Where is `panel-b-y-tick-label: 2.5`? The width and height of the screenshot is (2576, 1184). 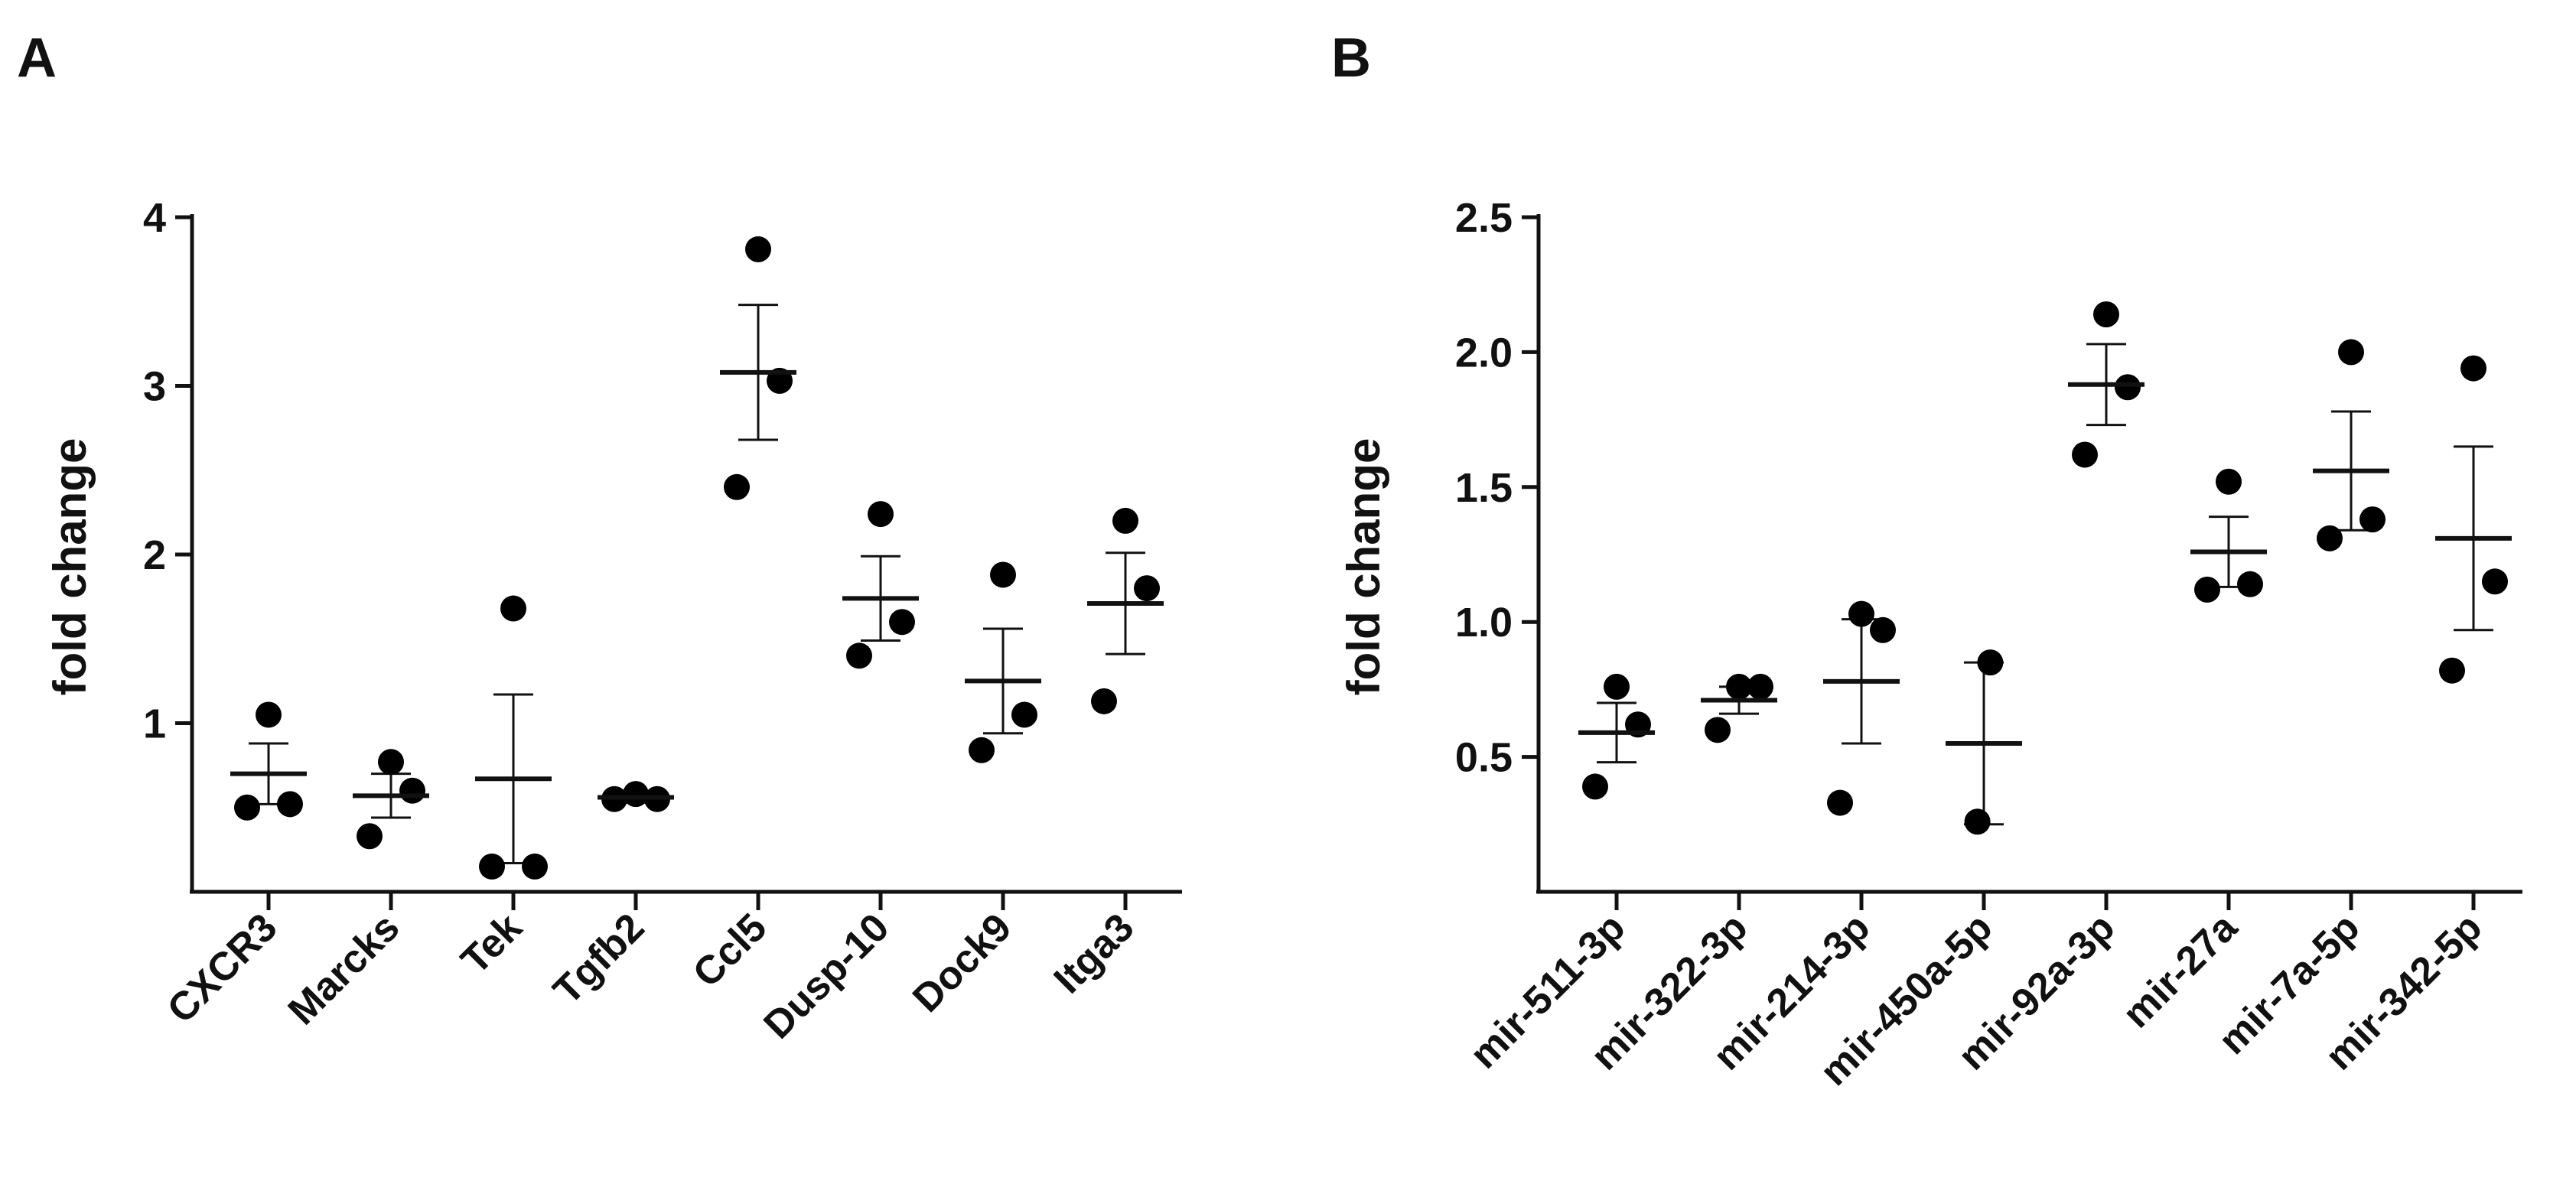 panel-b-y-tick-label: 2.5 is located at coordinates (1484, 218).